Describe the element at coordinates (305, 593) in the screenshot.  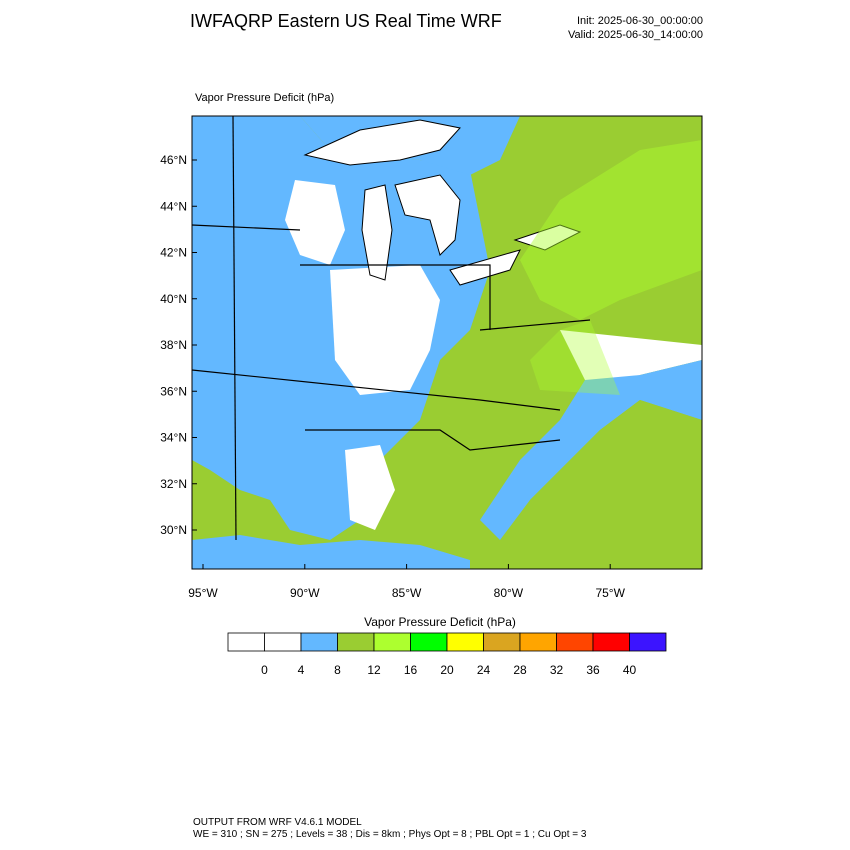
I see `lon-label: 90°W` at that location.